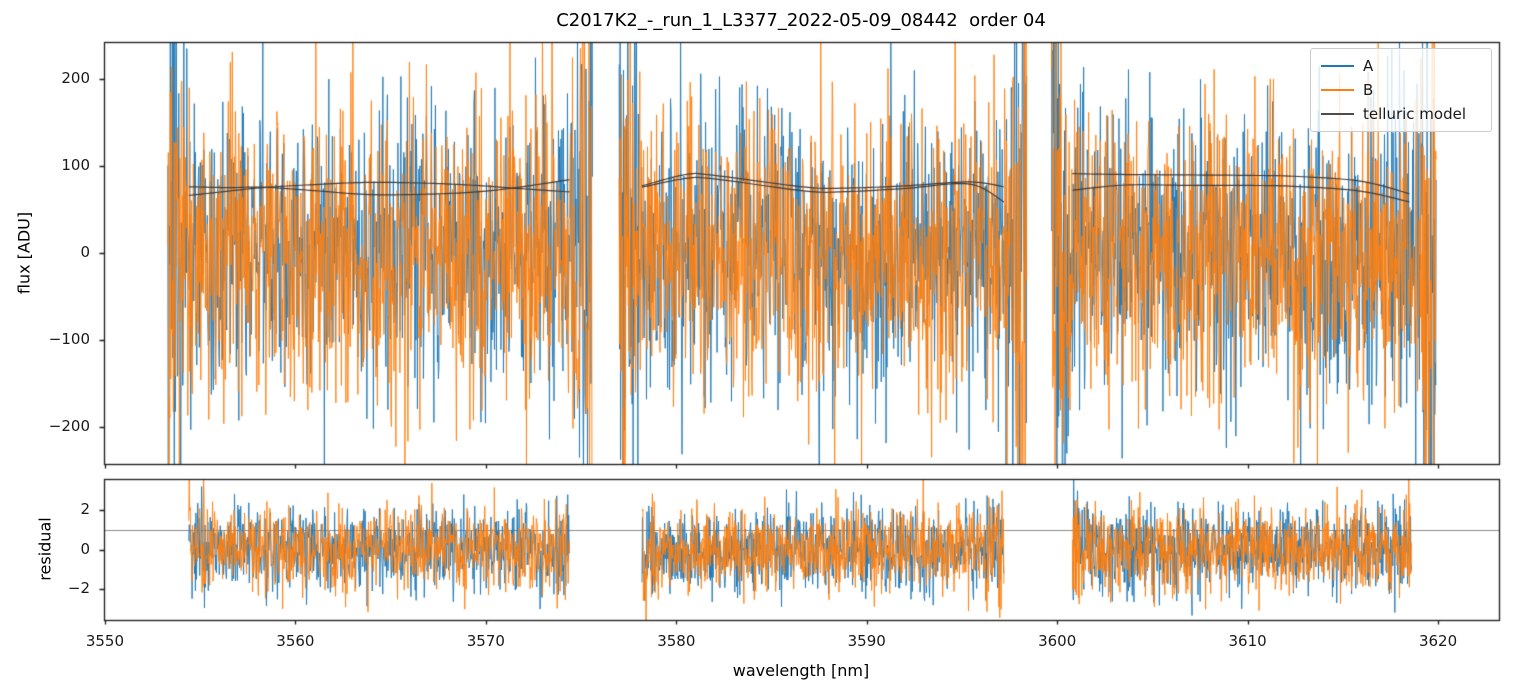 This screenshot has width=1513, height=696. I want to click on flux-ytick-label: 100, so click(75, 164).